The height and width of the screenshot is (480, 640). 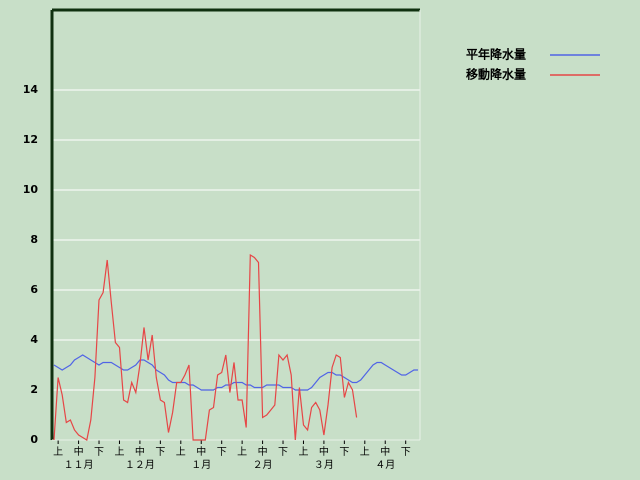 I want to click on legend-label: 平年降水量, so click(x=496, y=54).